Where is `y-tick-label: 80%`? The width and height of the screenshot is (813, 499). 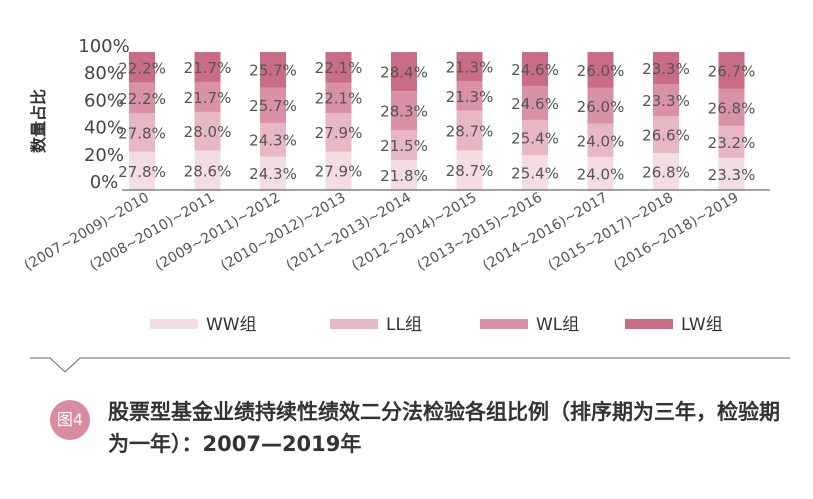 y-tick-label: 80% is located at coordinates (104, 73).